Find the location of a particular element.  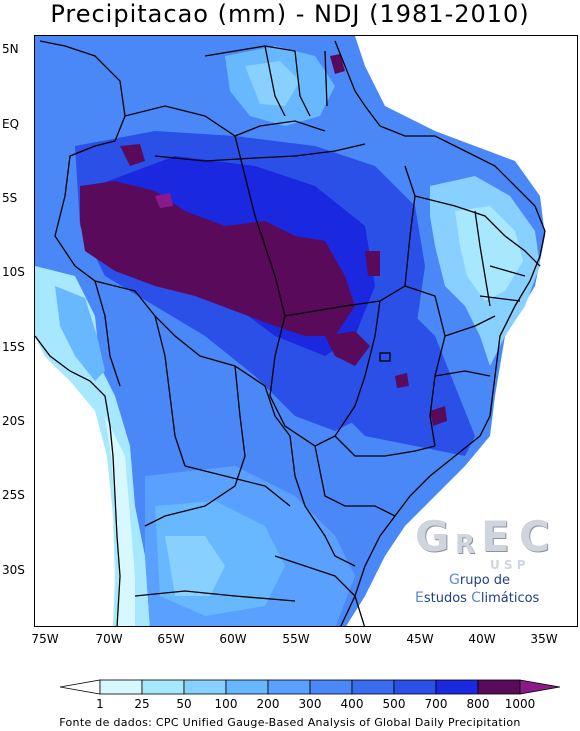

lon-label: 75W is located at coordinates (45, 639).